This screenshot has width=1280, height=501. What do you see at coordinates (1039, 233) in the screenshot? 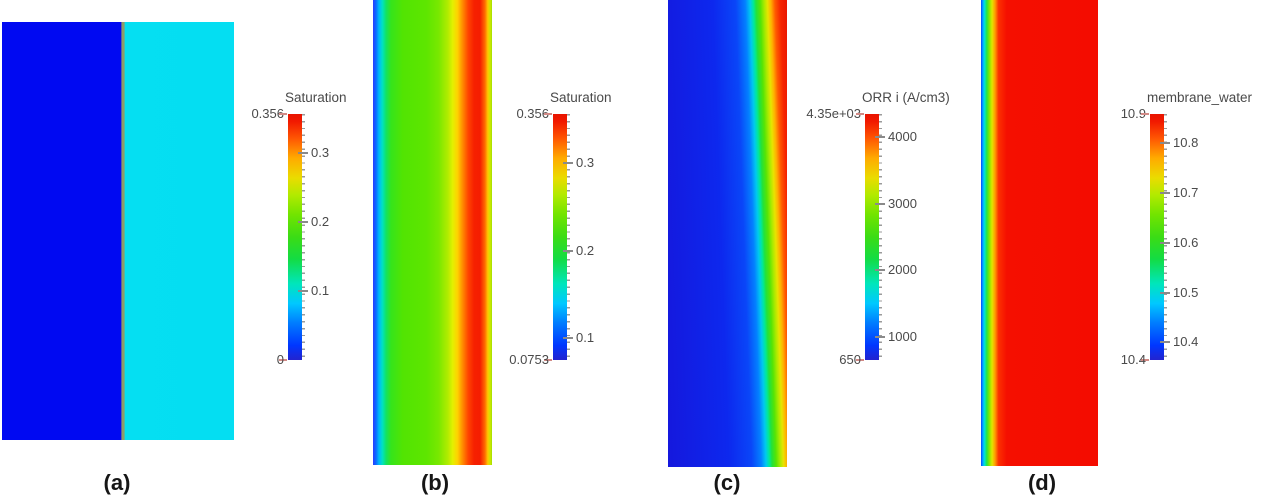
I see `panel-d-field` at bounding box center [1039, 233].